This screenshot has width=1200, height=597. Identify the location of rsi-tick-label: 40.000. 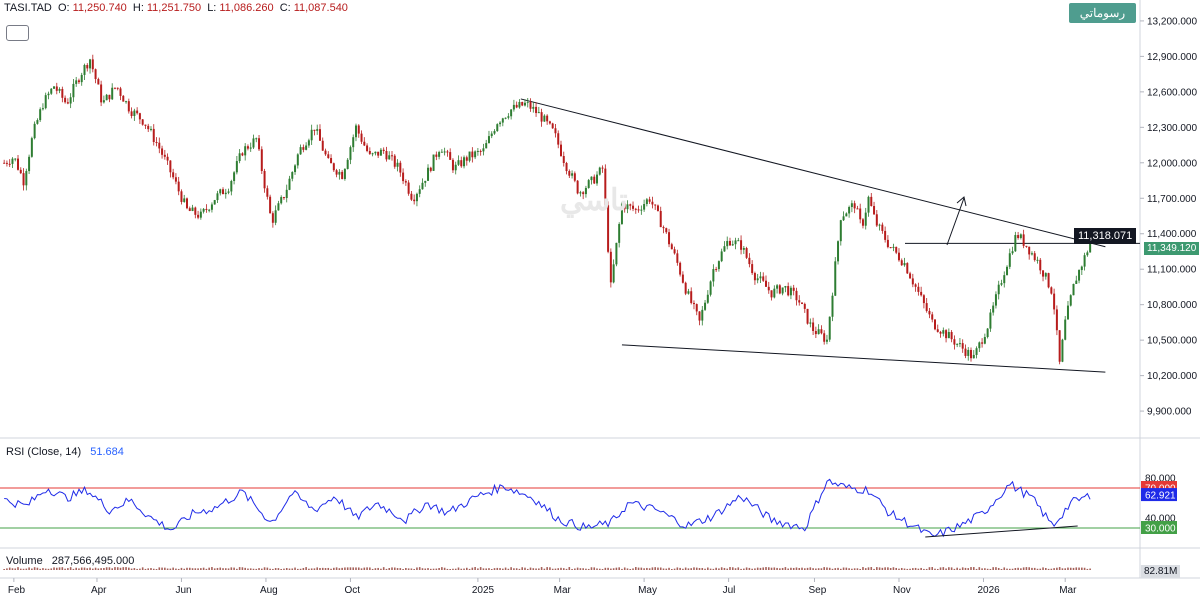
(1160, 519).